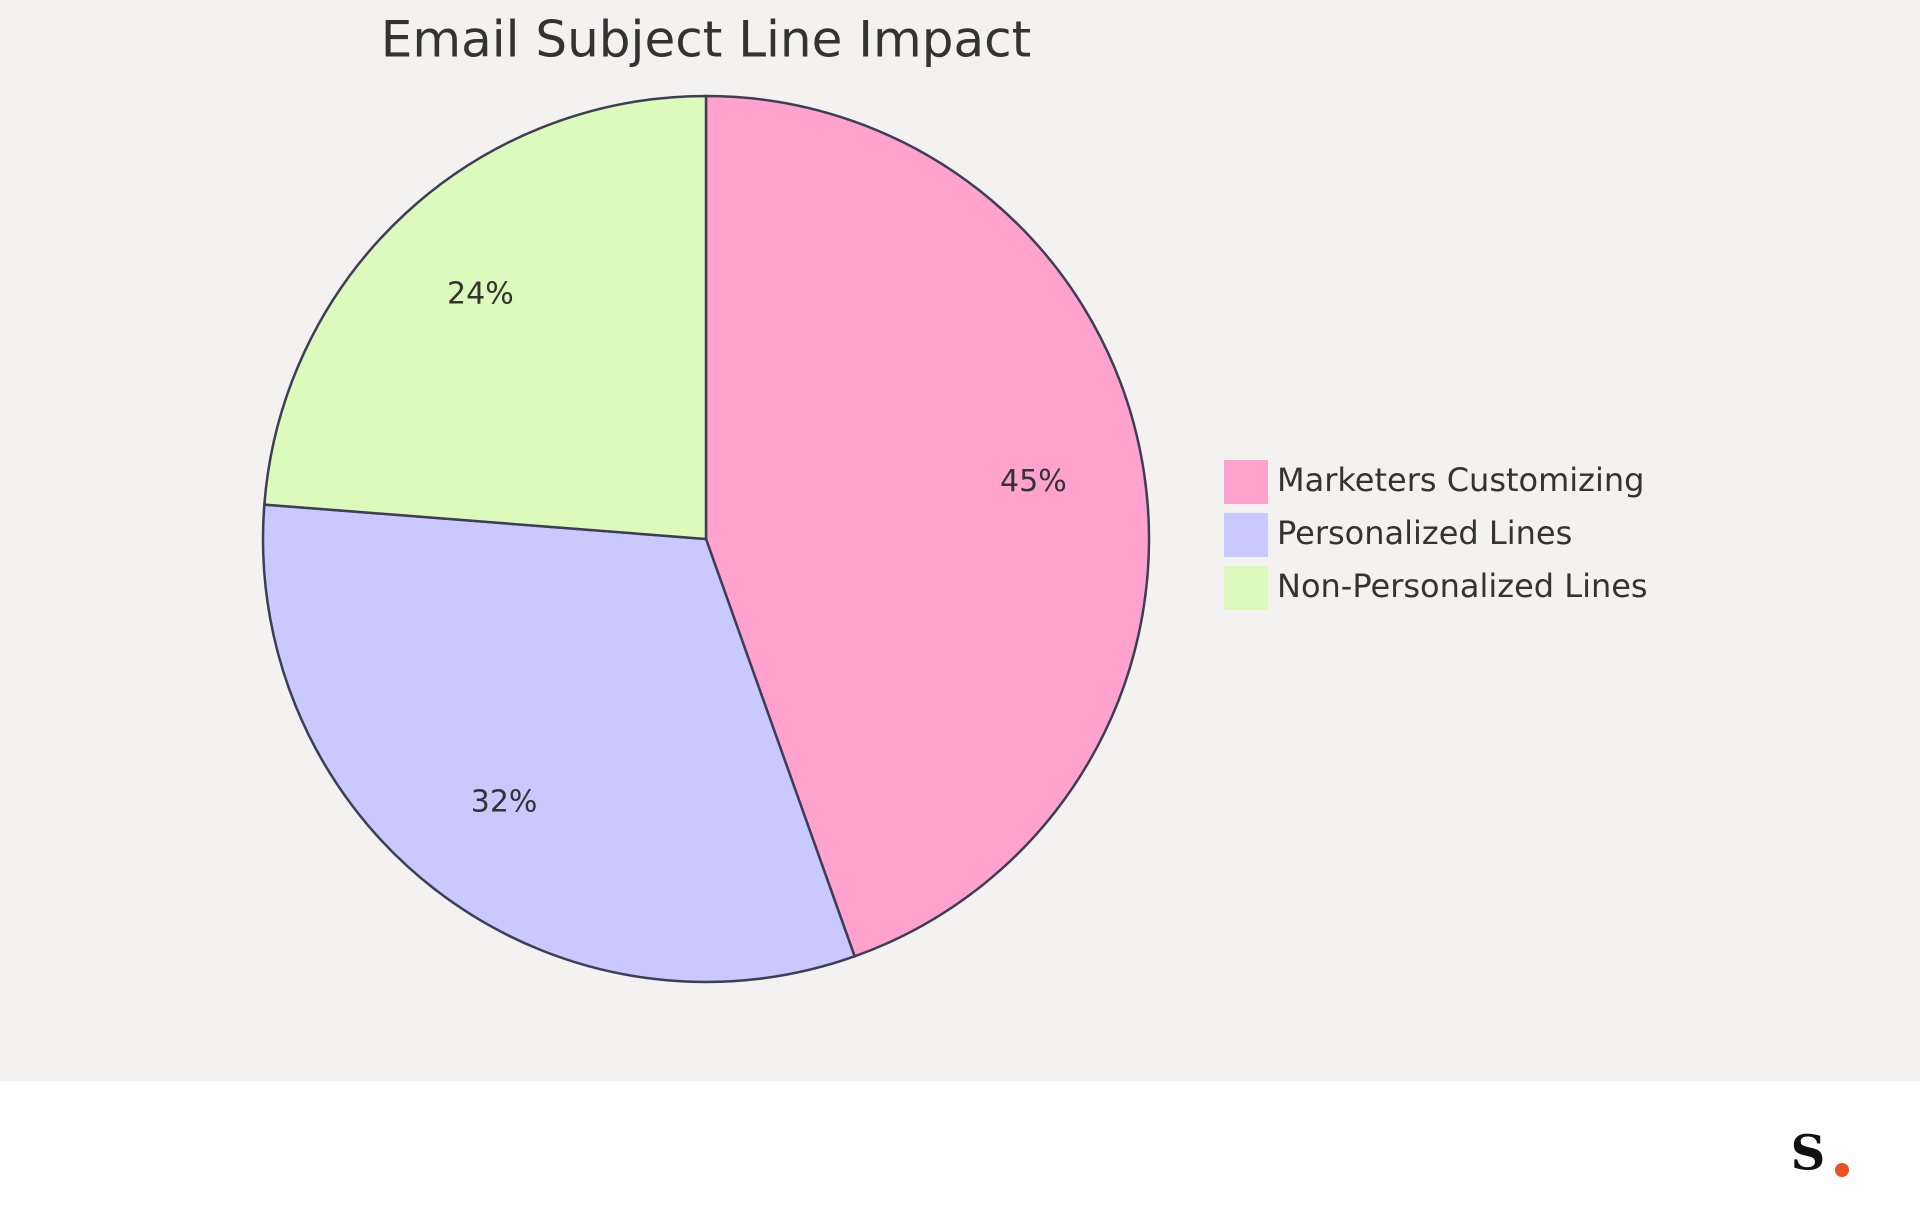 This screenshot has height=1219, width=1920. I want to click on legend-label: Marketers Customizing, so click(1460, 480).